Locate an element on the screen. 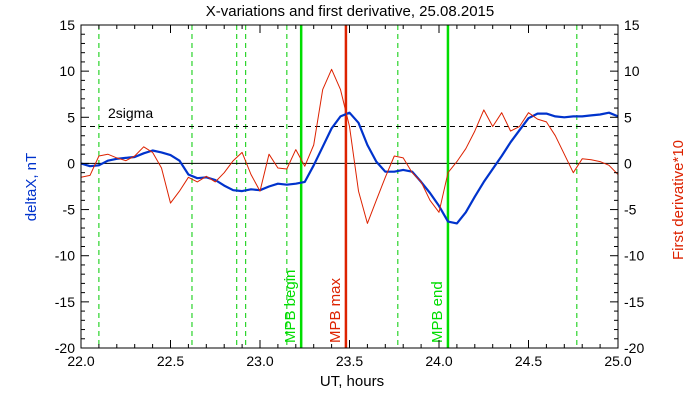 This screenshot has width=700, height=405. mpb-max-label: MPB max is located at coordinates (335, 310).